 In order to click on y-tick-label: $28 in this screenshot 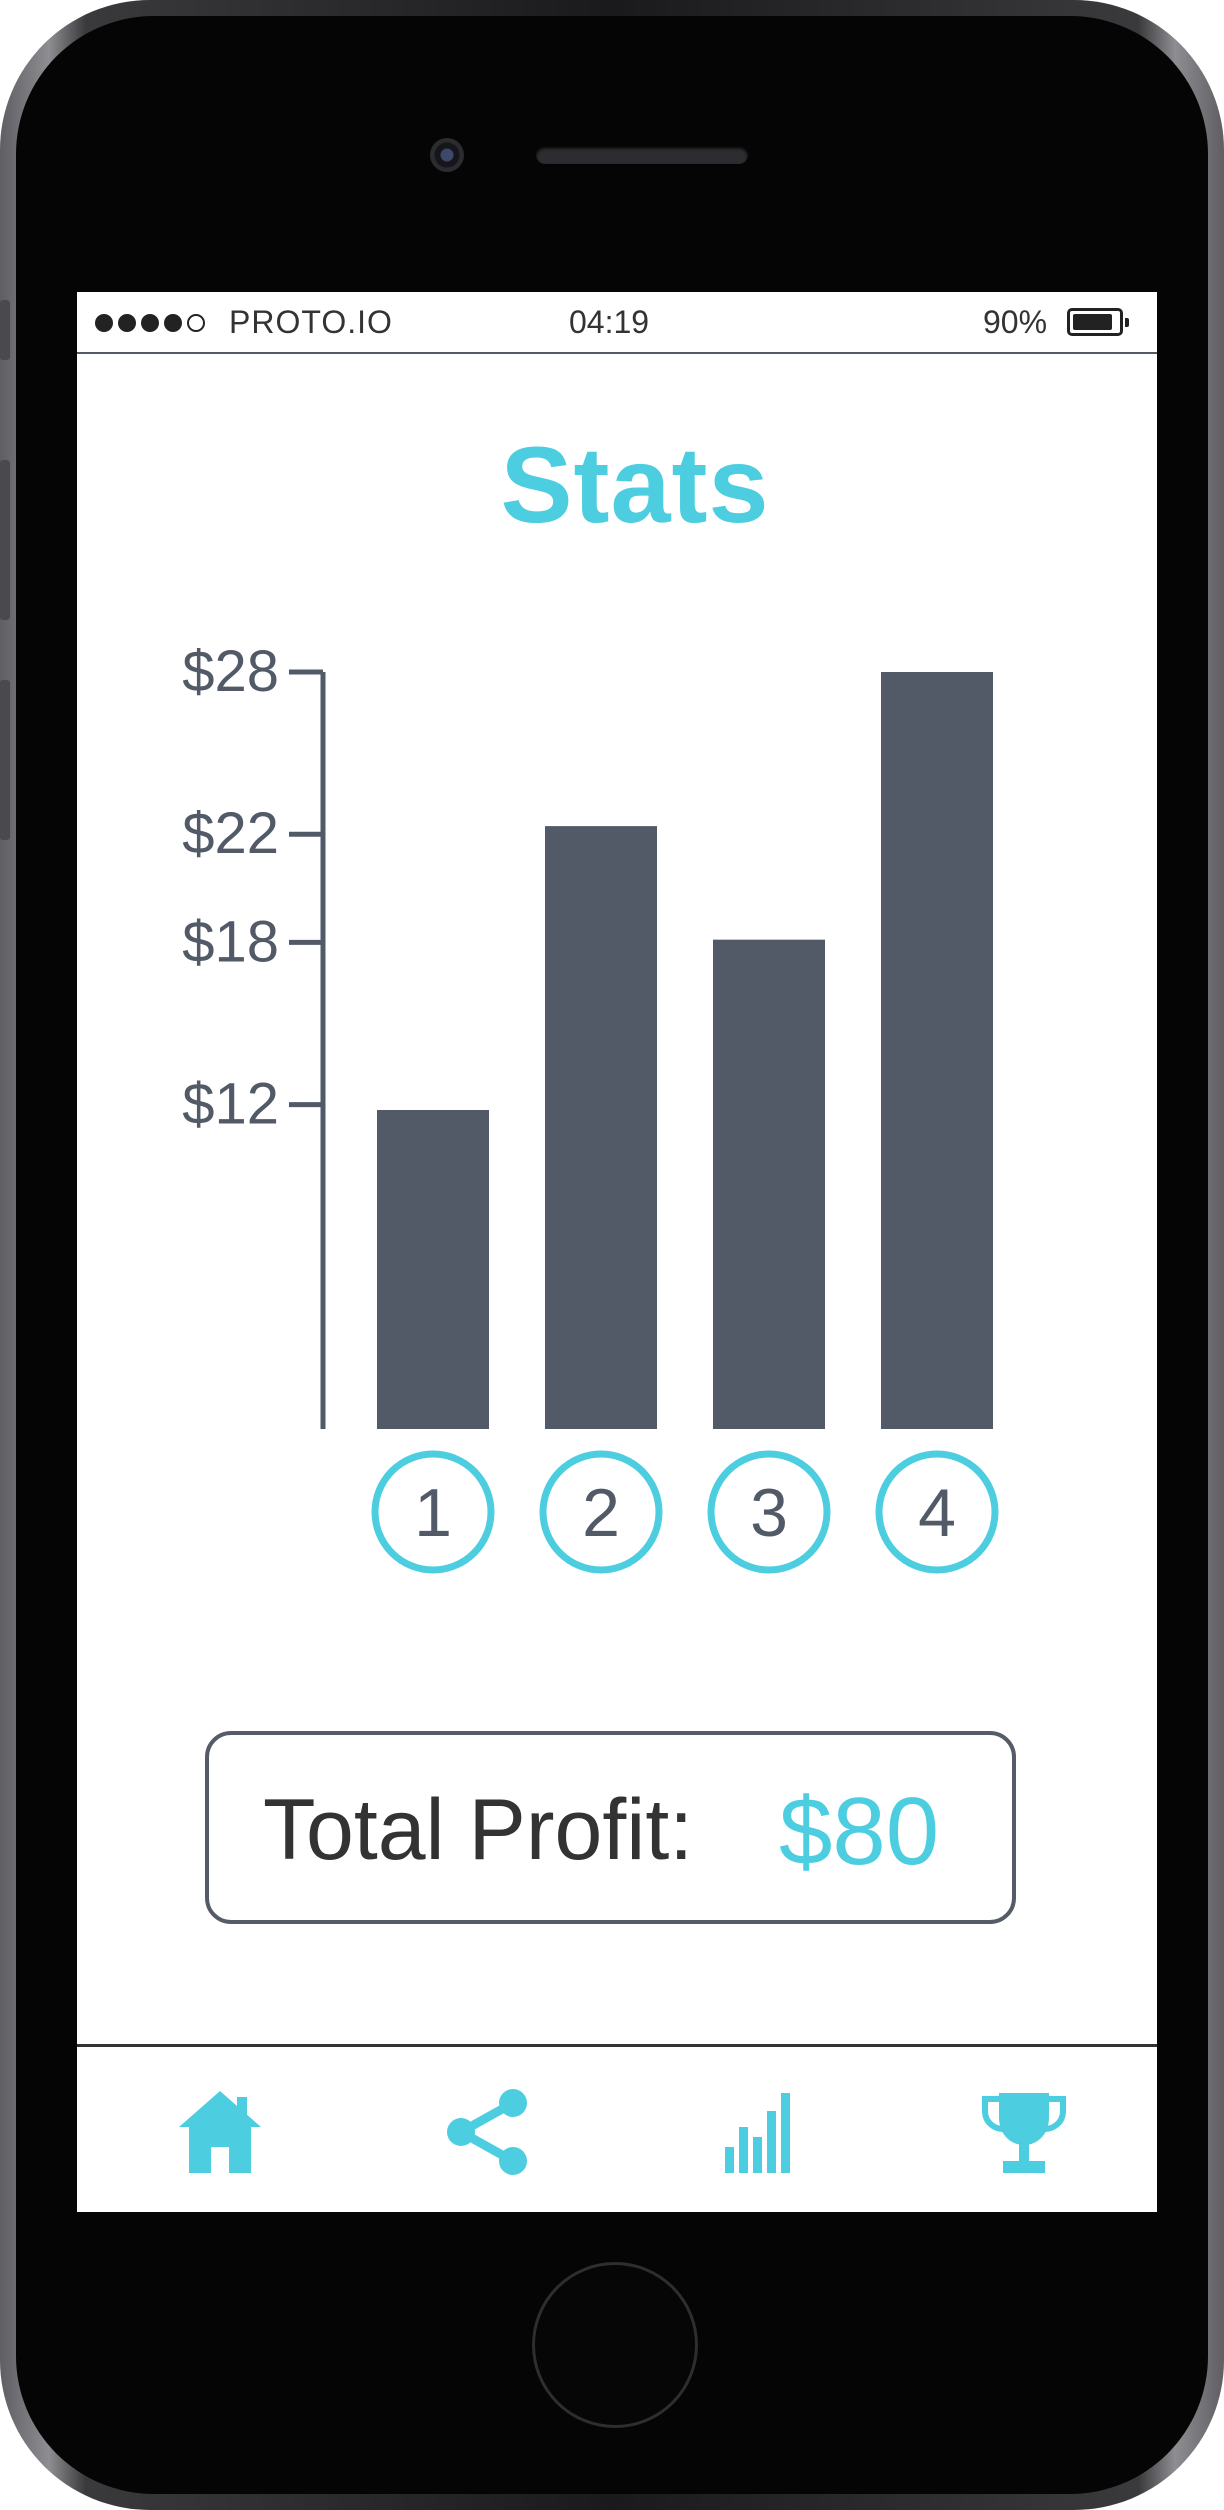, I will do `click(230, 671)`.